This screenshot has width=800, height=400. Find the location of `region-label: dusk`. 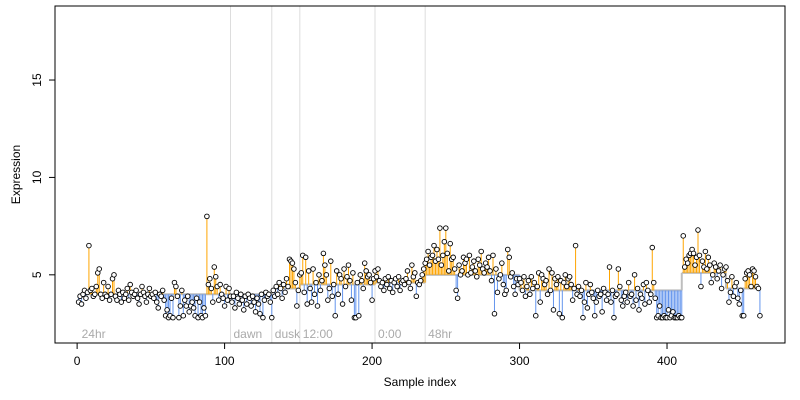

region-label: dusk is located at coordinates (288, 334).